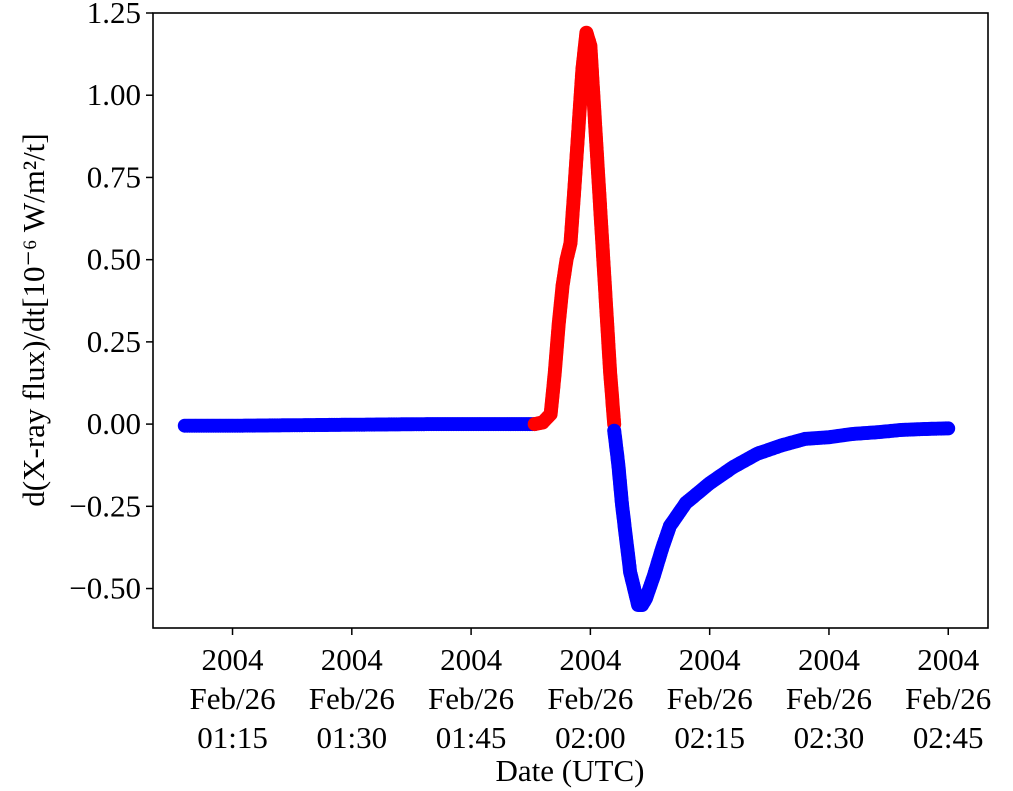 This screenshot has height=791, width=1013. What do you see at coordinates (33, 319) in the screenshot?
I see `y-axis-label: d(X-ray flux)/dt[10⁻⁶ W/m²/t]` at bounding box center [33, 319].